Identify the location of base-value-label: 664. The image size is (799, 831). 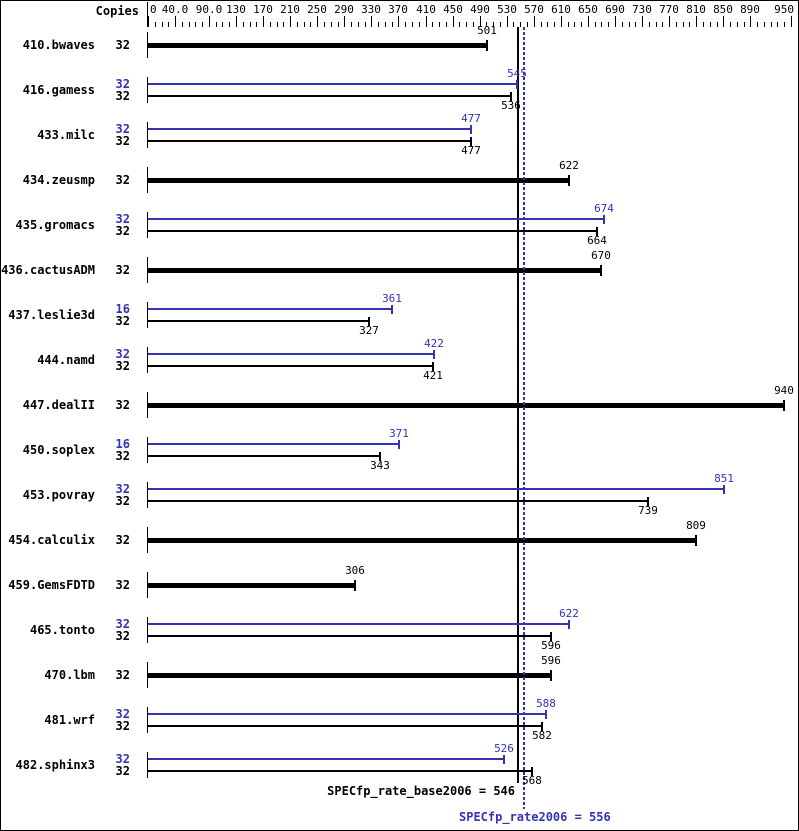
(597, 240).